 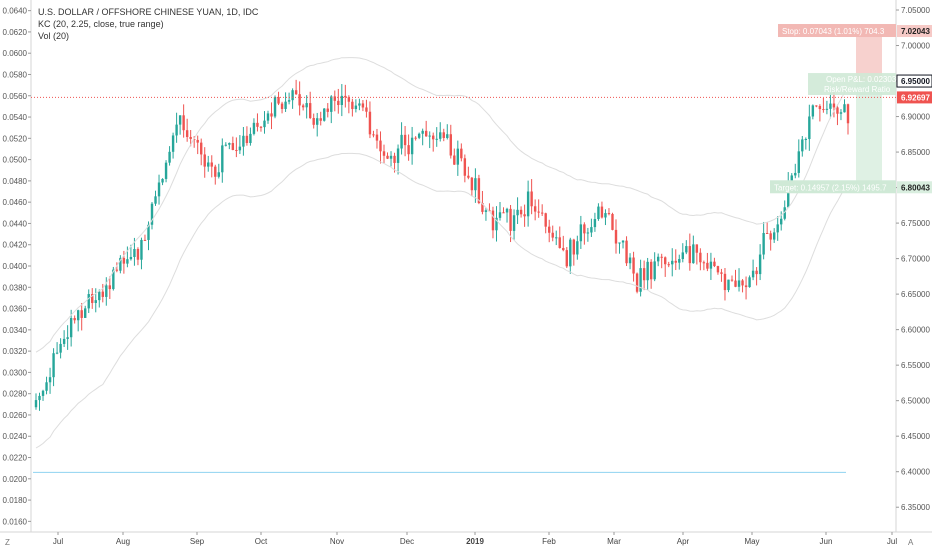 I want to click on left-corner-label: Z, so click(x=7, y=542).